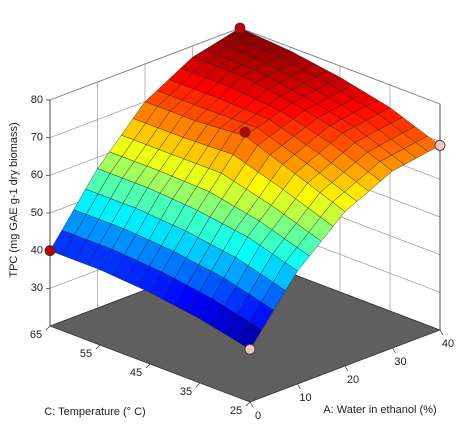 Image resolution: width=474 pixels, height=445 pixels. Describe the element at coordinates (379, 410) in the screenshot. I see `x-axis-label: A: Water in ethanol (%)` at that location.